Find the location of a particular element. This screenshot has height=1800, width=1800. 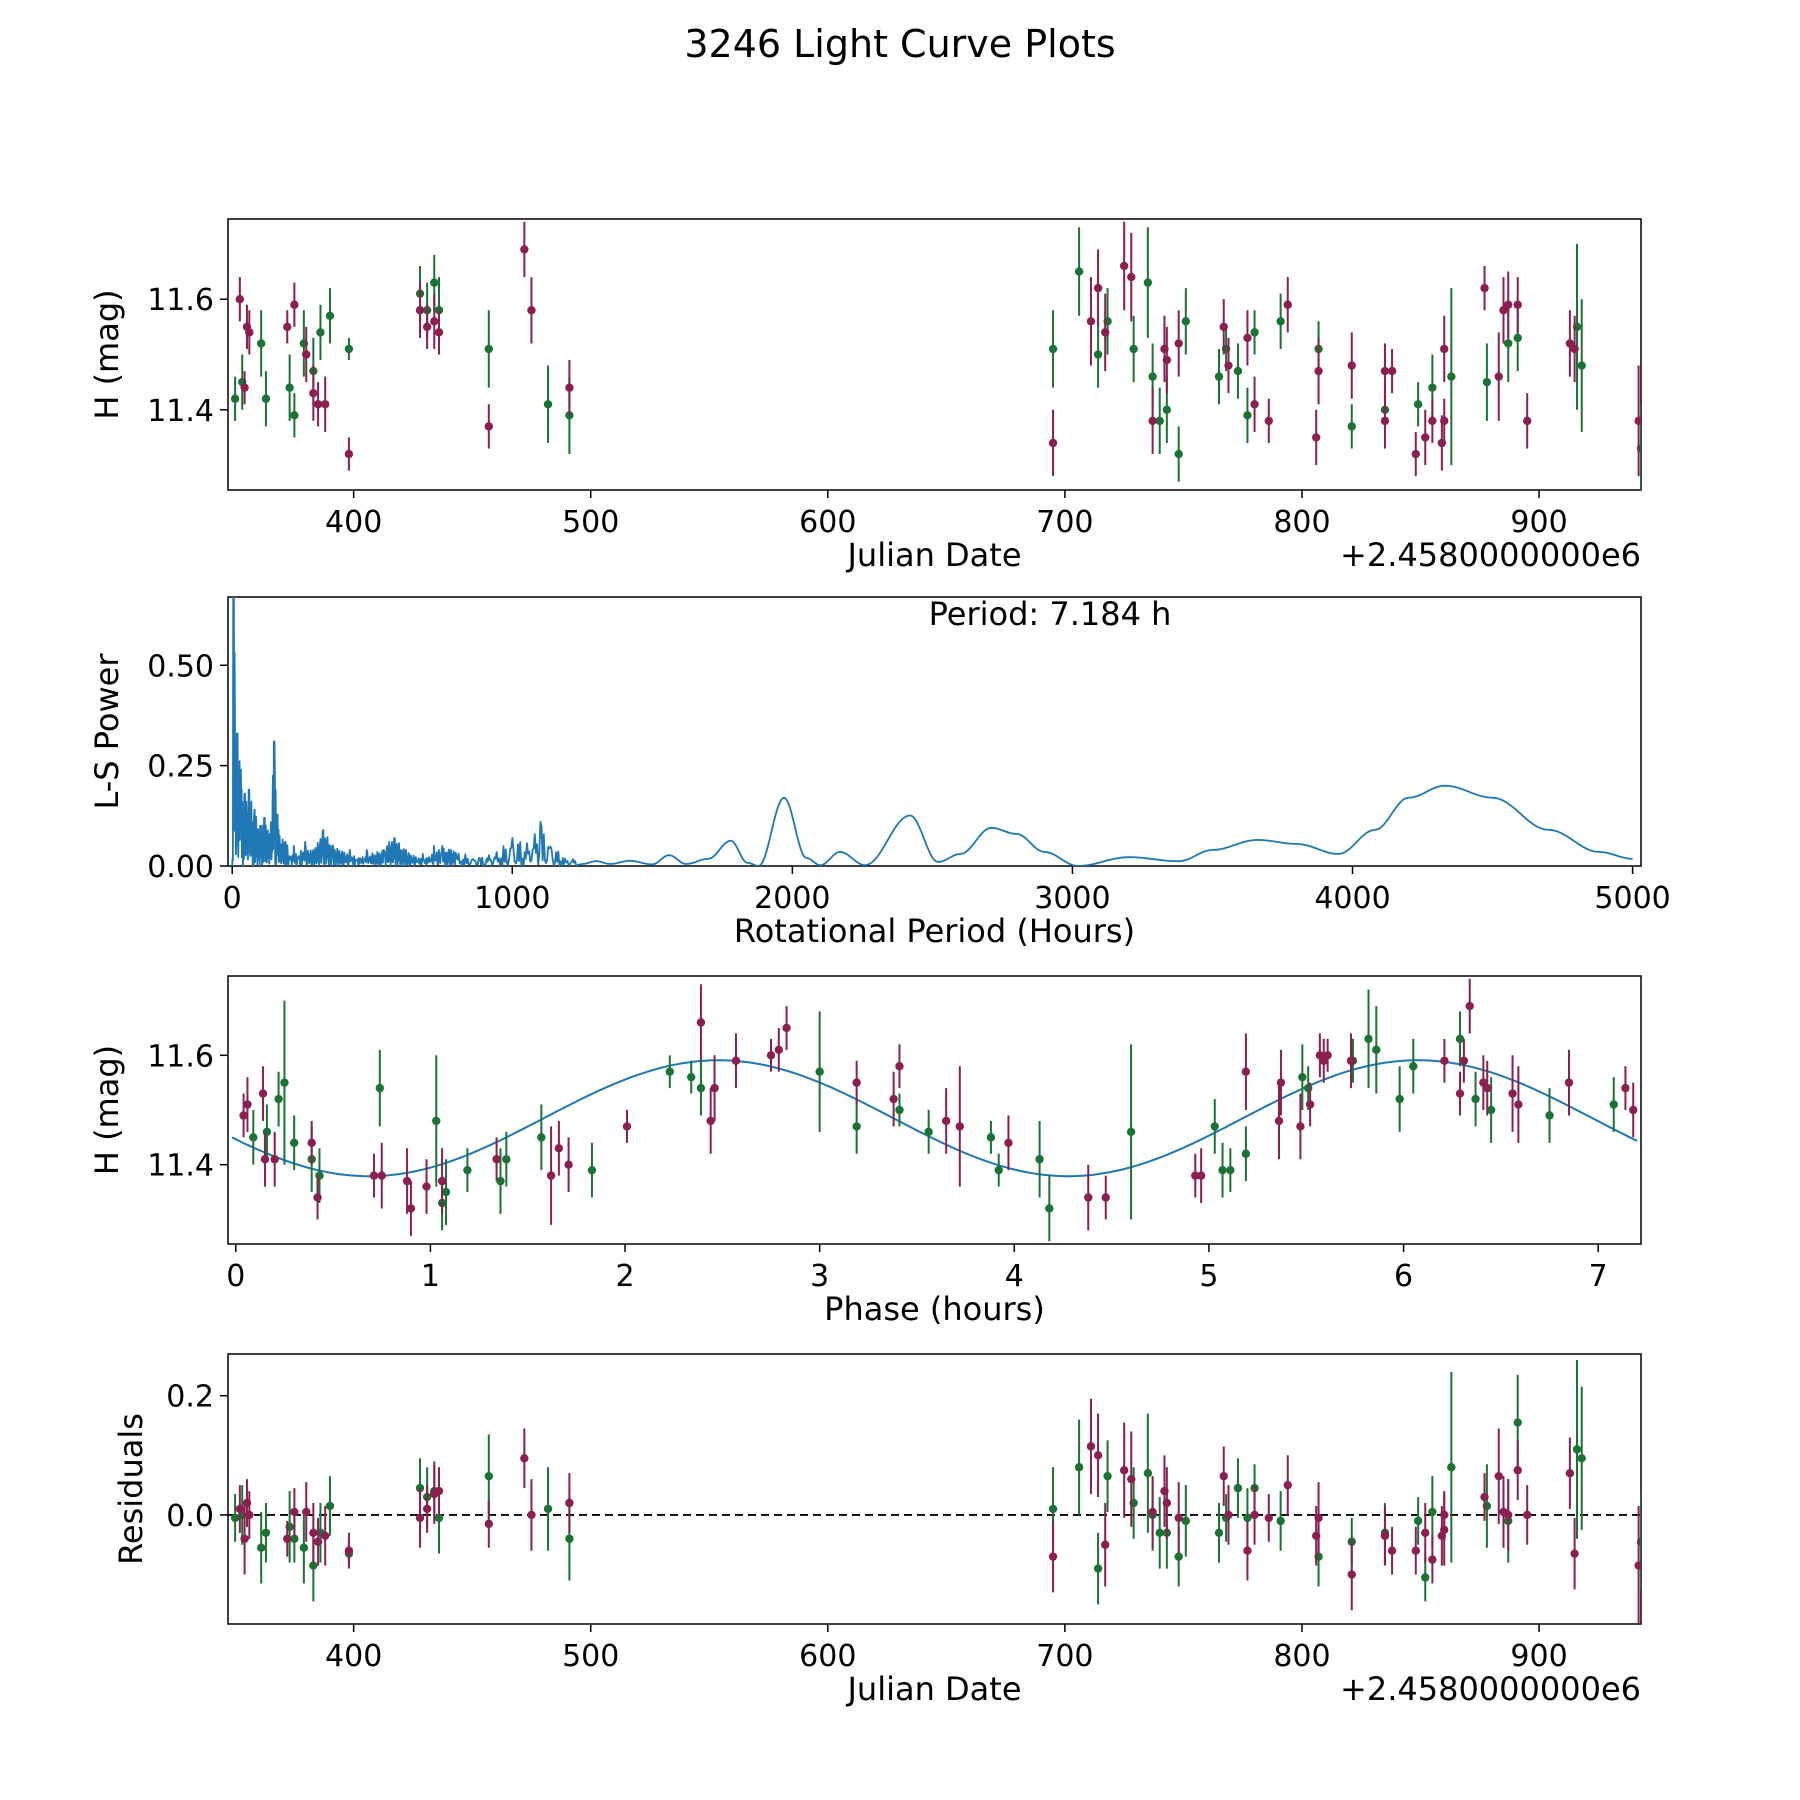

x-tick-label: 5 is located at coordinates (1208, 1276).